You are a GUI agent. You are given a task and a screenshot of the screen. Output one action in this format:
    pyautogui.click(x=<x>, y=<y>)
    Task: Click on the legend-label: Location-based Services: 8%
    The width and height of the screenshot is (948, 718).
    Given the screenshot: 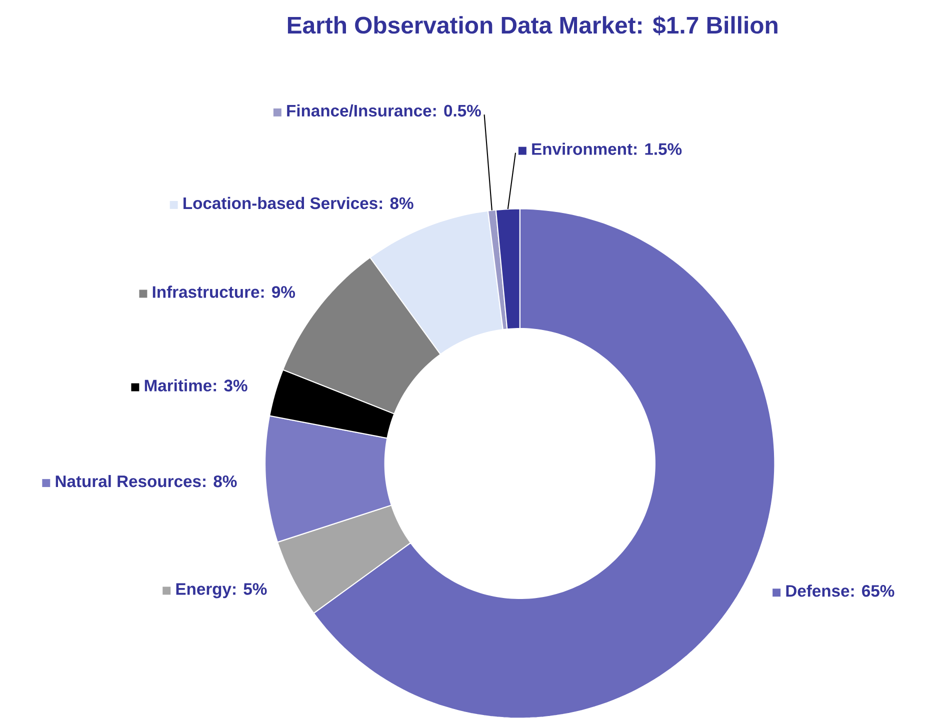 What is the action you would take?
    pyautogui.click(x=299, y=203)
    